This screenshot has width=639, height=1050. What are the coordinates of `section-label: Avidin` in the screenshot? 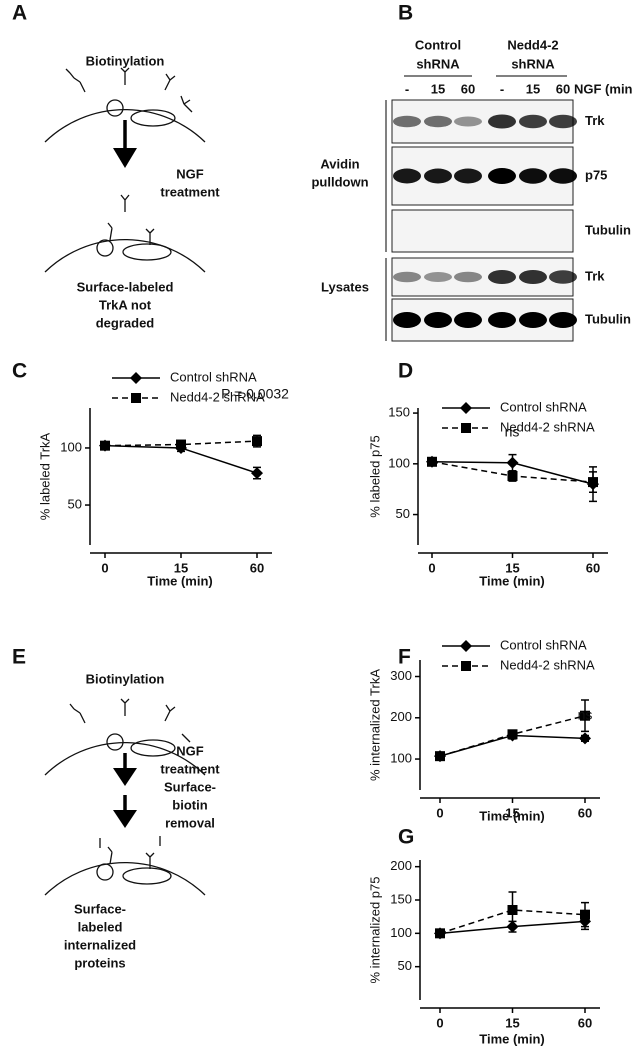 It's located at (339, 163).